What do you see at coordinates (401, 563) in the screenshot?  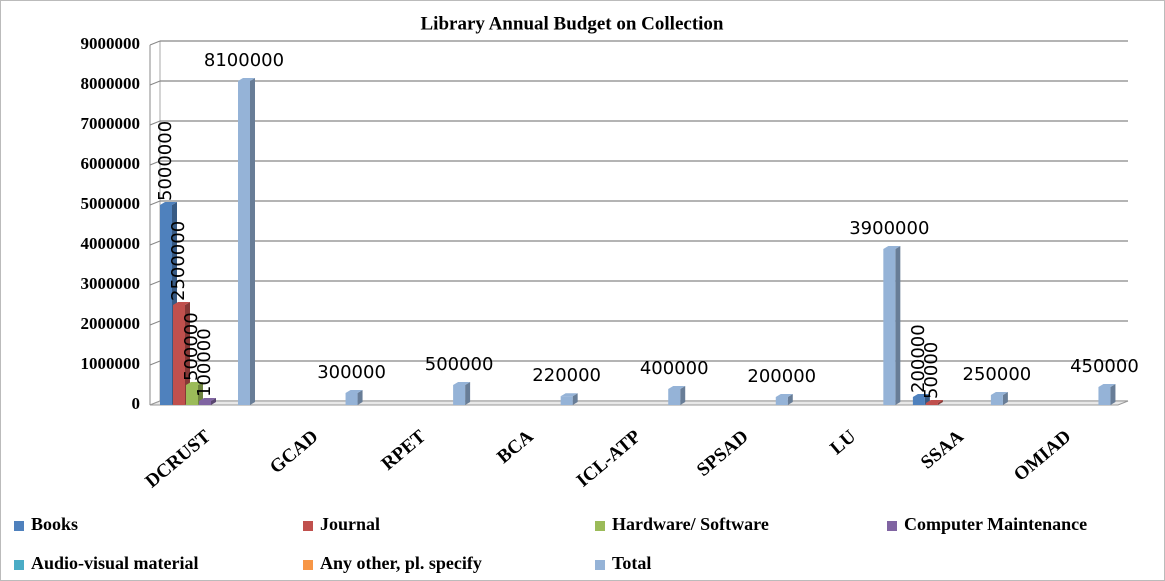 I see `legend-label: Any other, pl. specify` at bounding box center [401, 563].